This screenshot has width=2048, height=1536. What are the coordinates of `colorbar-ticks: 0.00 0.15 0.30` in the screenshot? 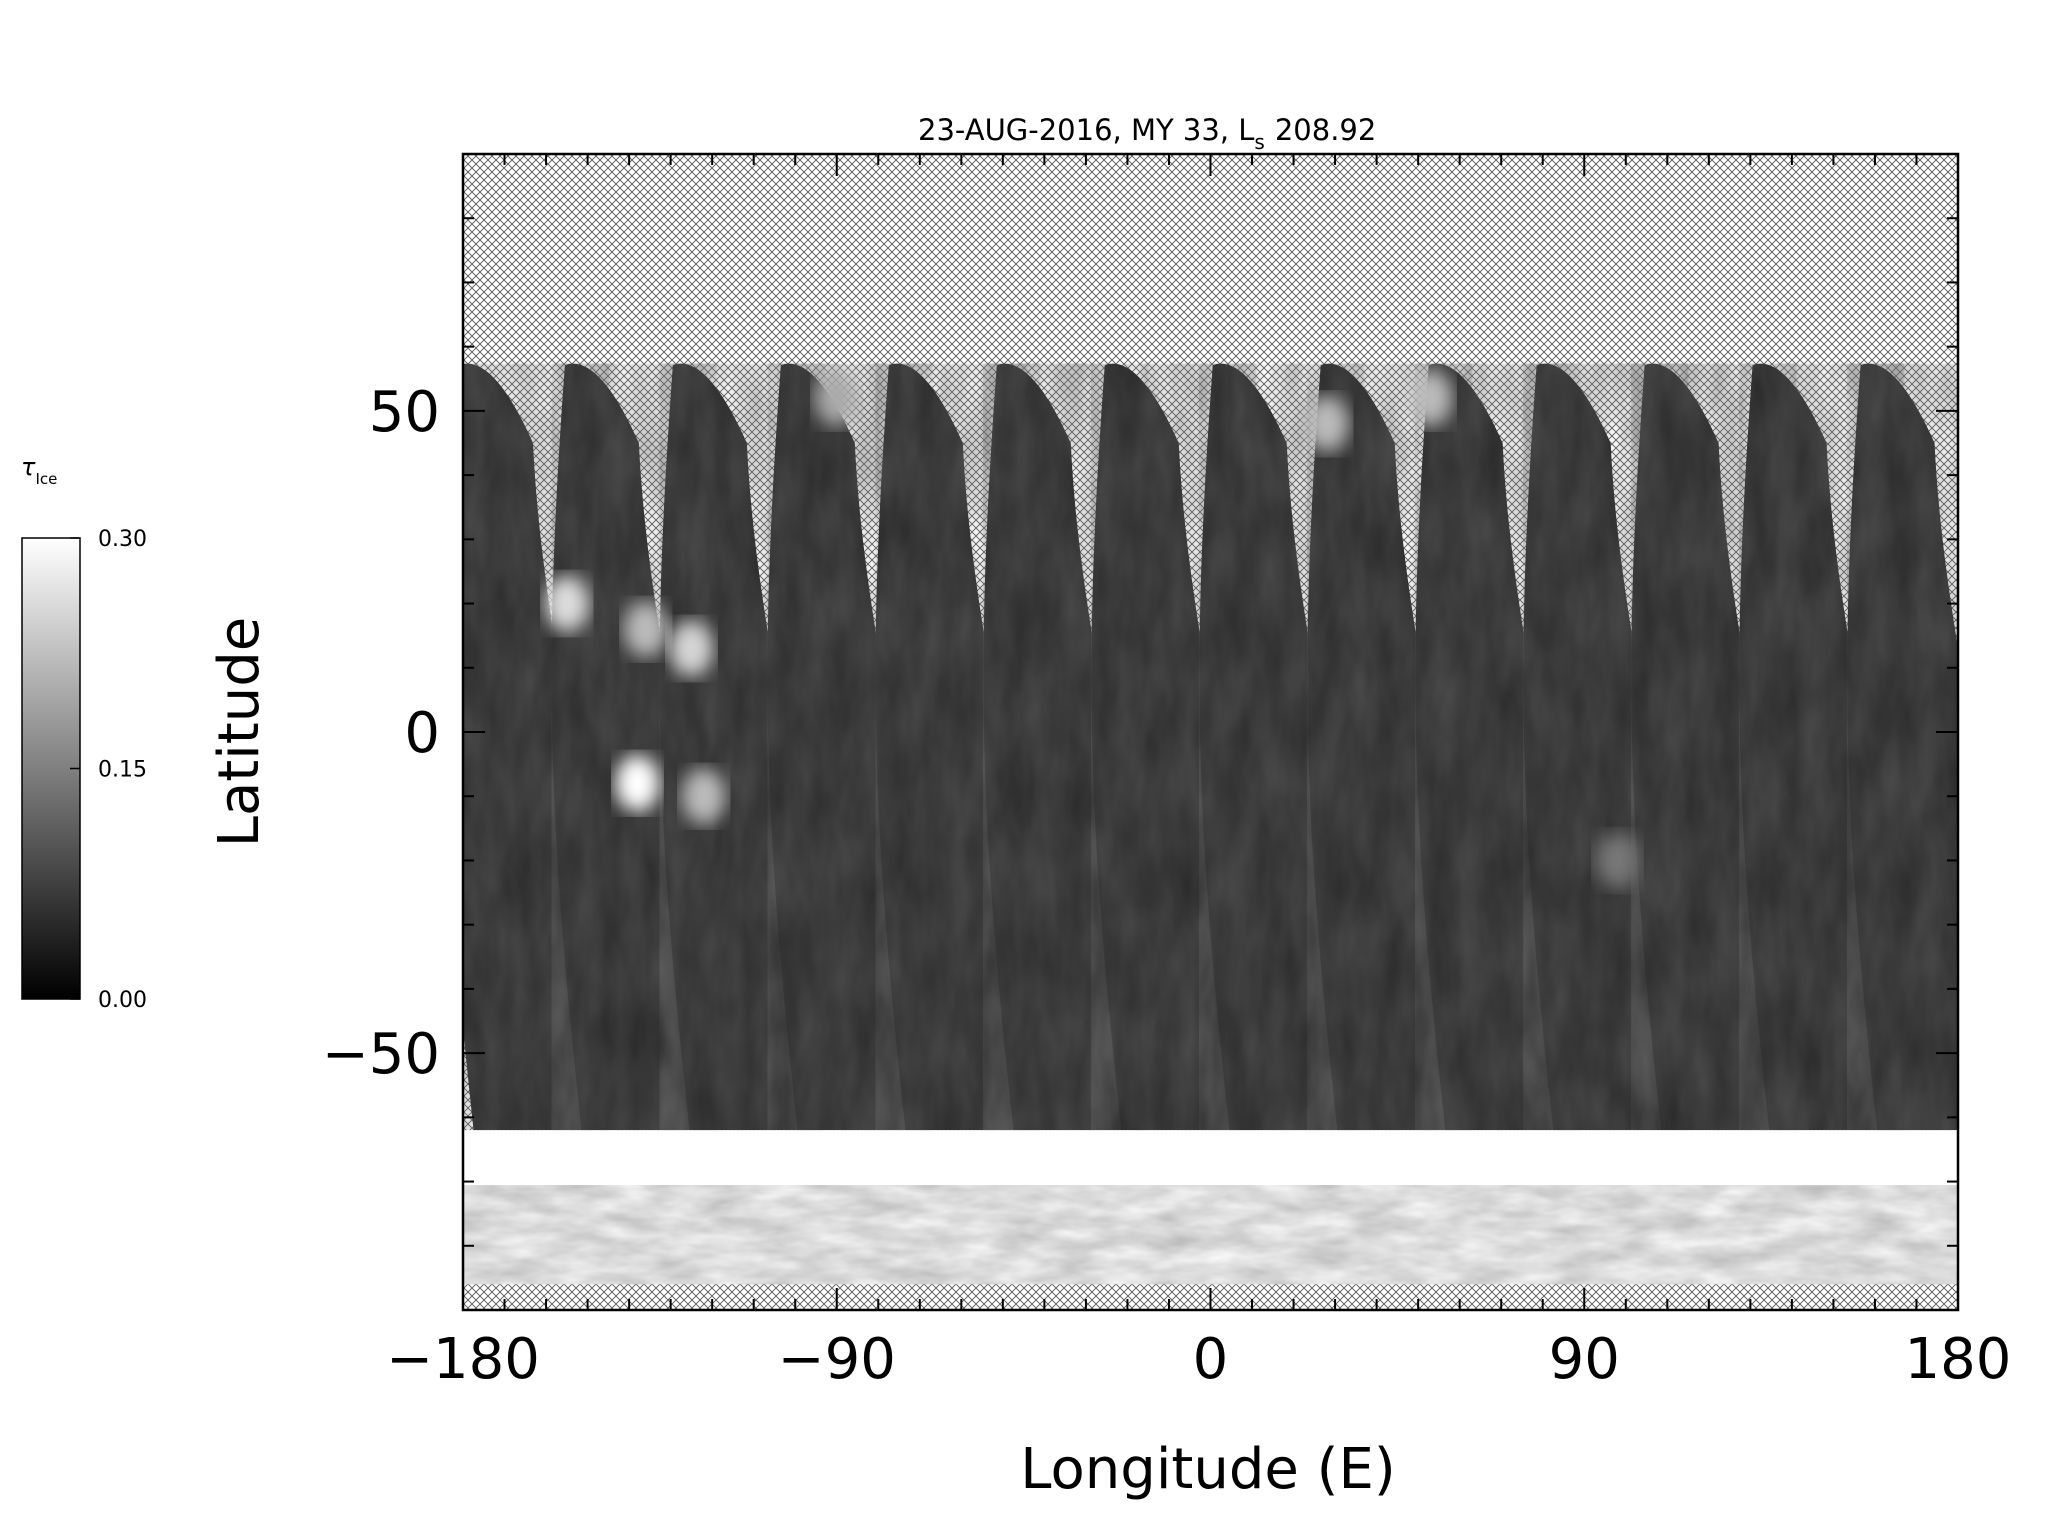 It's located at (108, 770).